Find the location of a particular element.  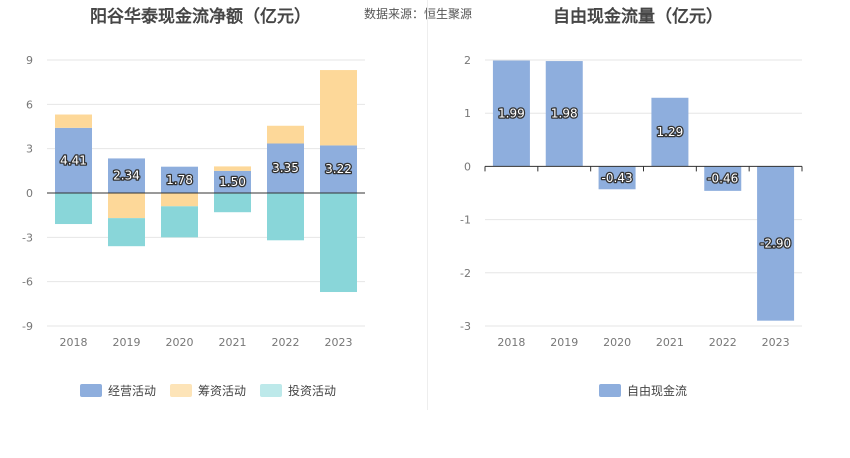

legend-swatch-investing is located at coordinates (271, 390).